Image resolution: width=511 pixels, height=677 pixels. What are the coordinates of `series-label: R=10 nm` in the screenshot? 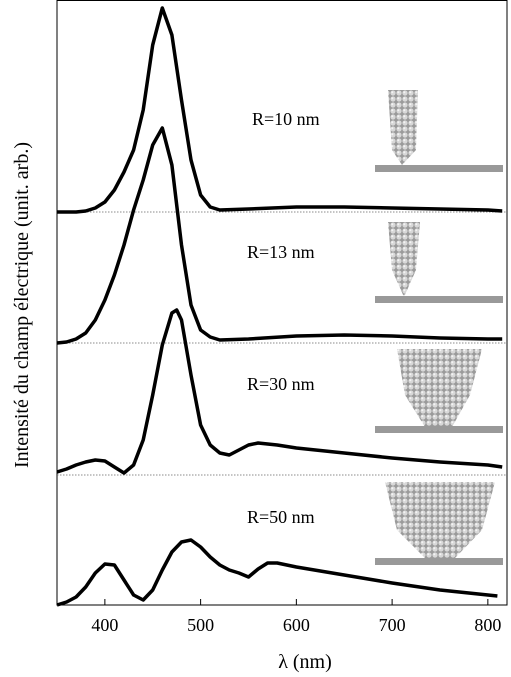 It's located at (286, 119).